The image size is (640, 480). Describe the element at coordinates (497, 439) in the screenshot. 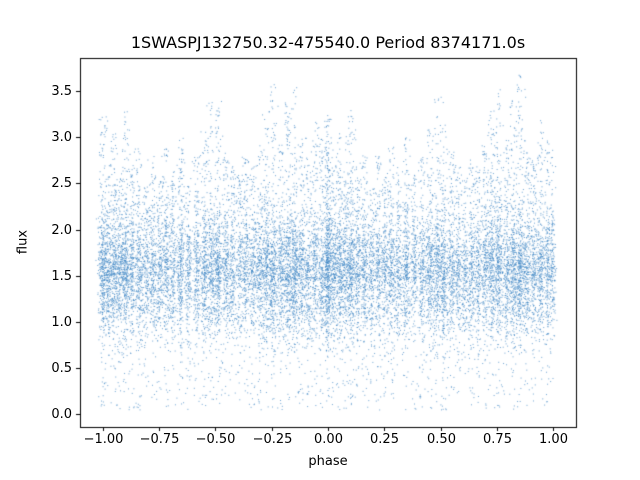

I see `x-tick-label: 0.75` at that location.